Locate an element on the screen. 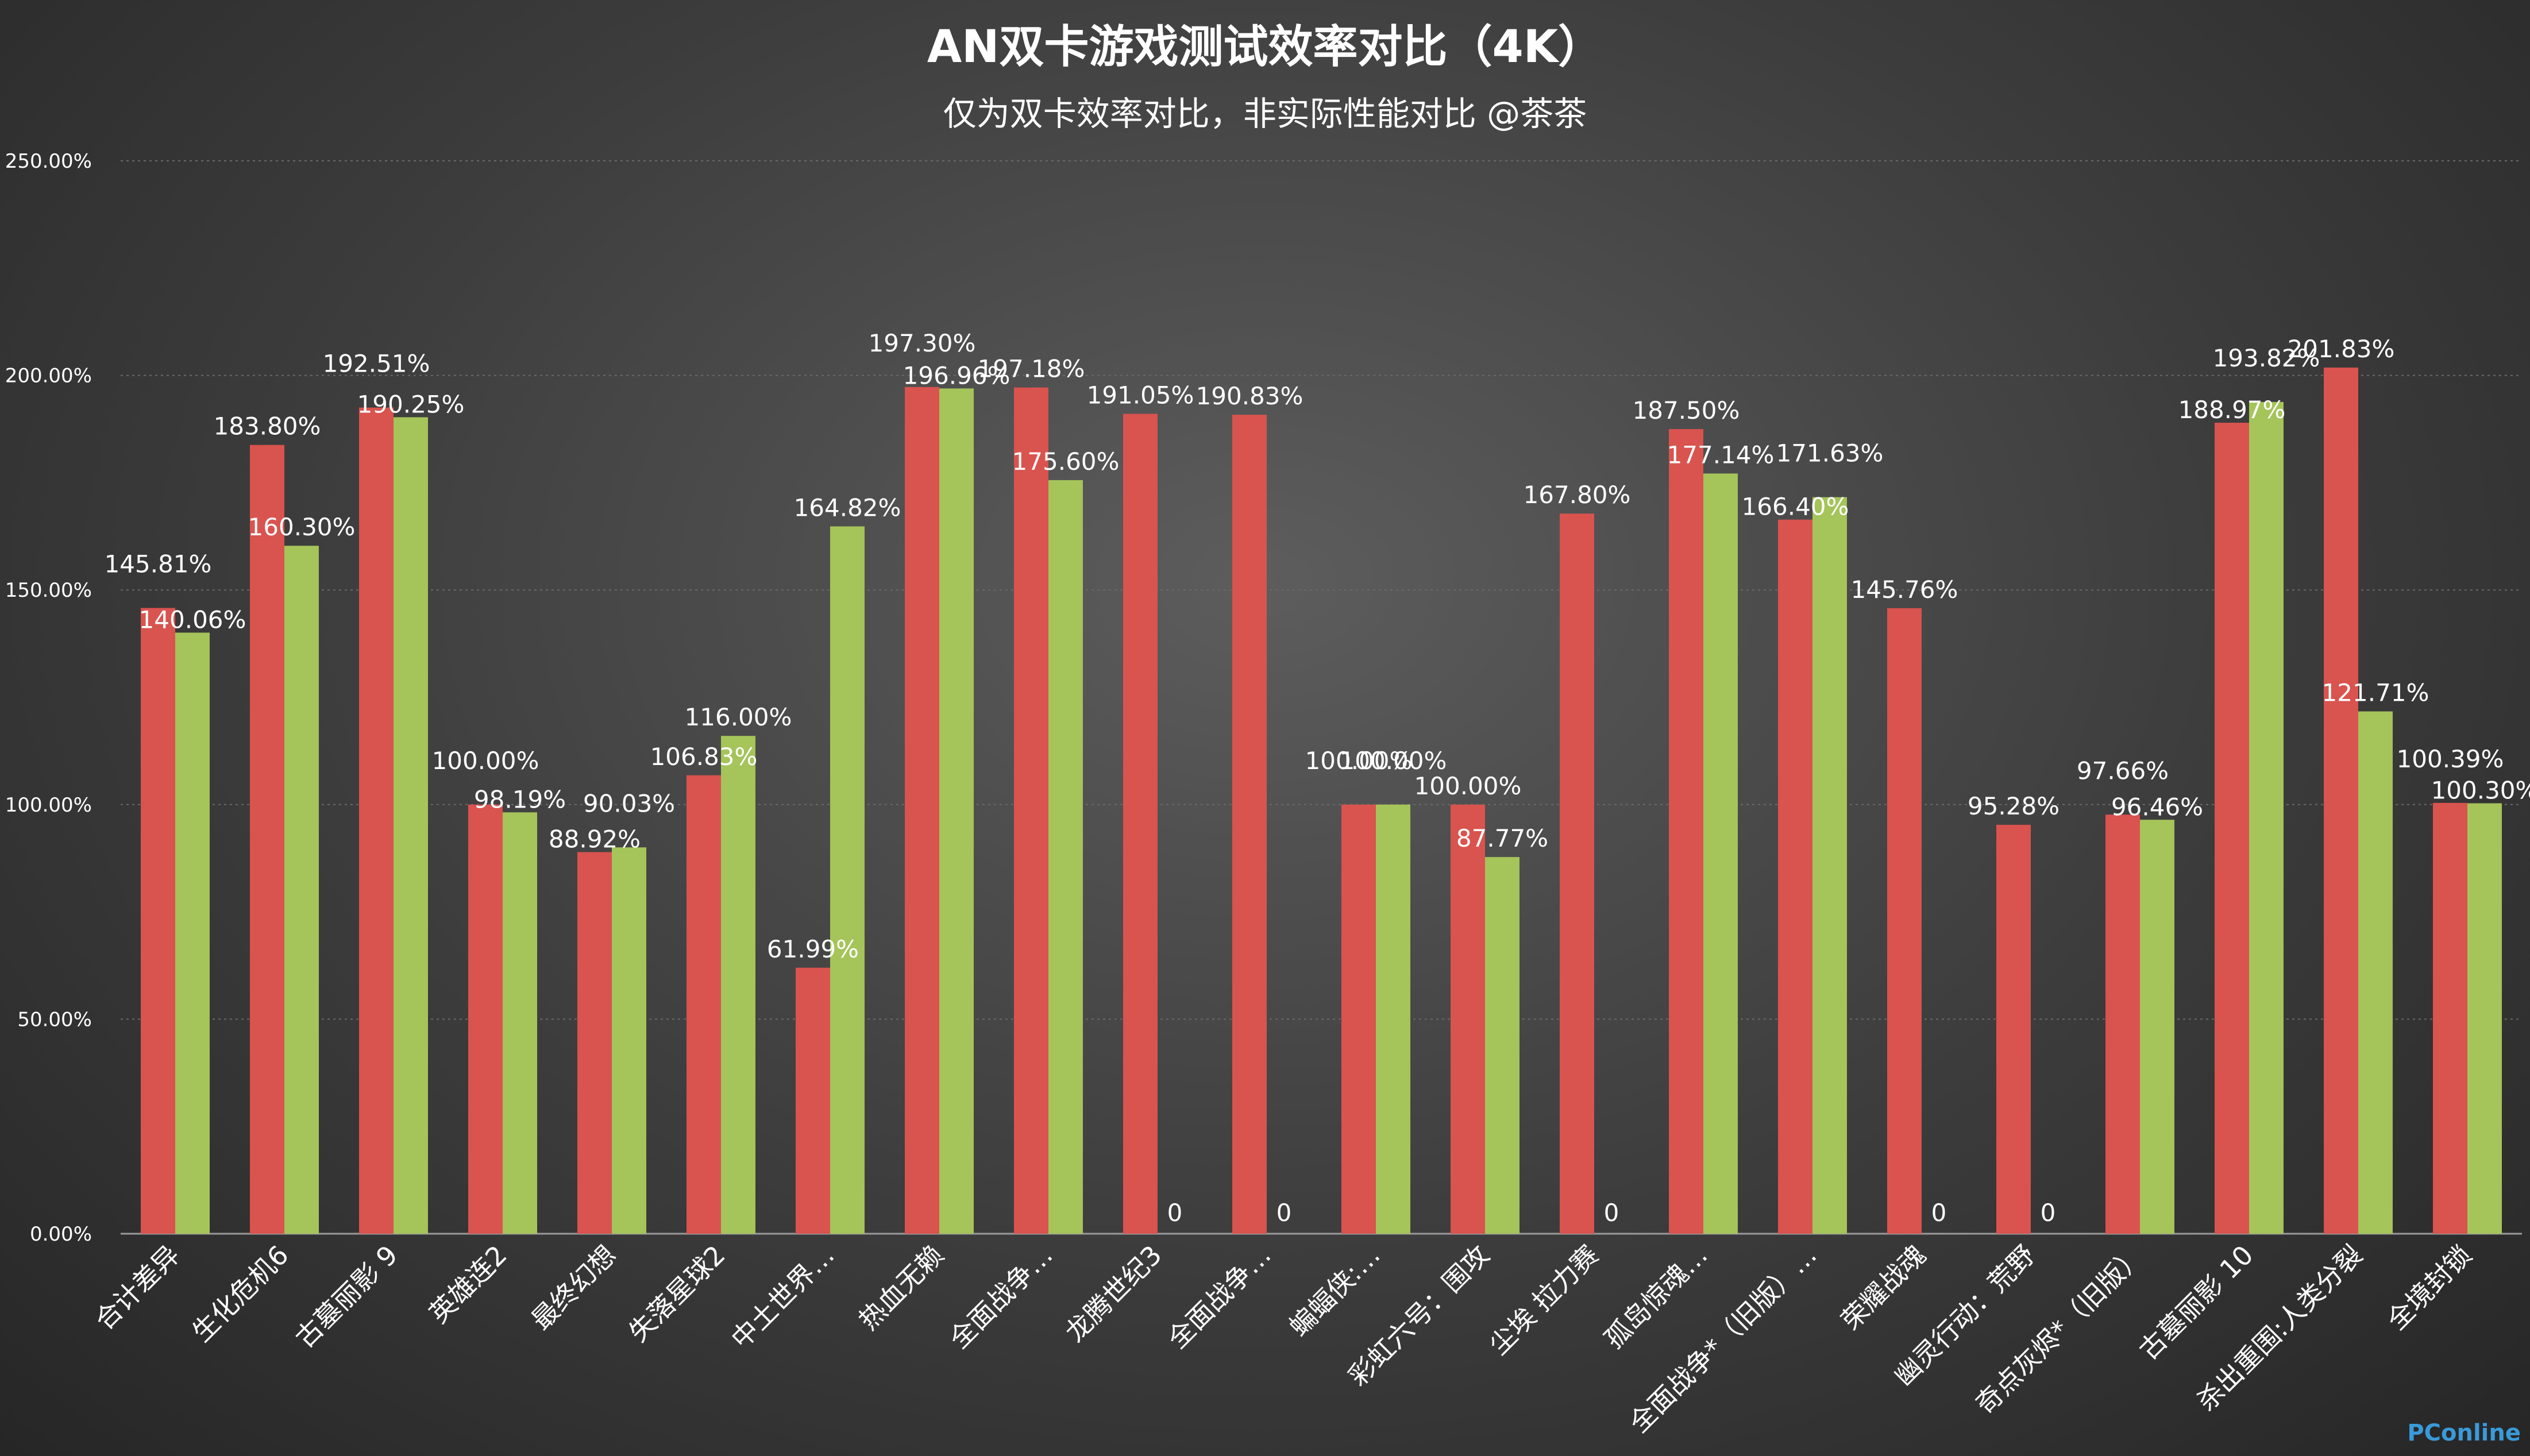 The image size is (2530, 1456). data-label: 191.05% is located at coordinates (1140, 395).